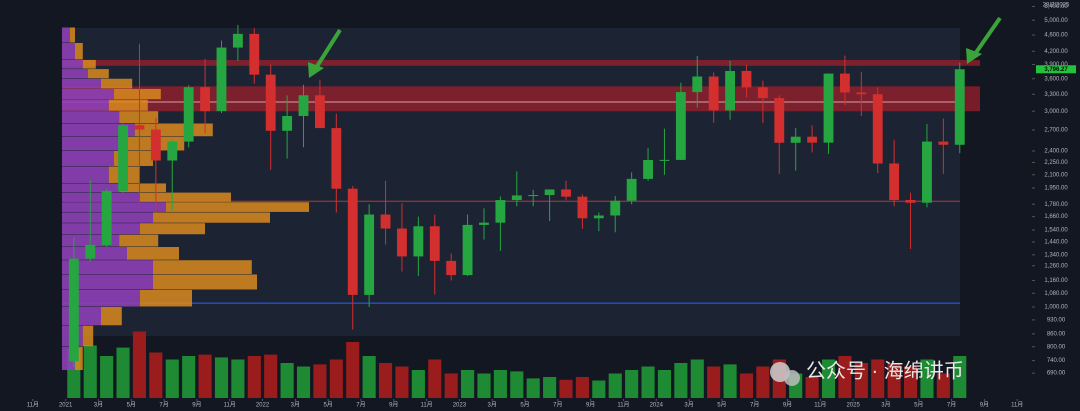  Describe the element at coordinates (1056, 374) in the screenshot. I see `y-tick-label: 690.00` at that location.